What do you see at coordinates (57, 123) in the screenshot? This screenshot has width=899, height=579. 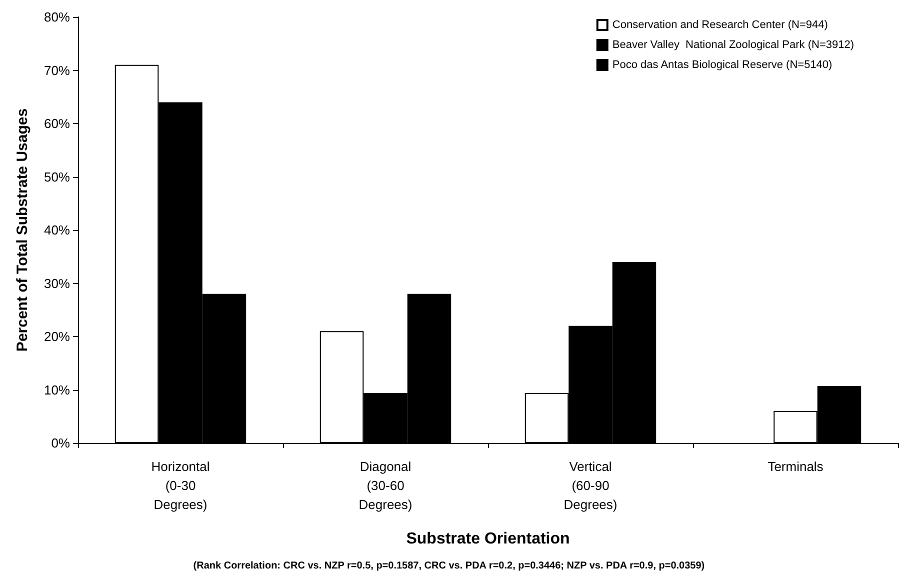 I see `y-tick-label: 60%` at bounding box center [57, 123].